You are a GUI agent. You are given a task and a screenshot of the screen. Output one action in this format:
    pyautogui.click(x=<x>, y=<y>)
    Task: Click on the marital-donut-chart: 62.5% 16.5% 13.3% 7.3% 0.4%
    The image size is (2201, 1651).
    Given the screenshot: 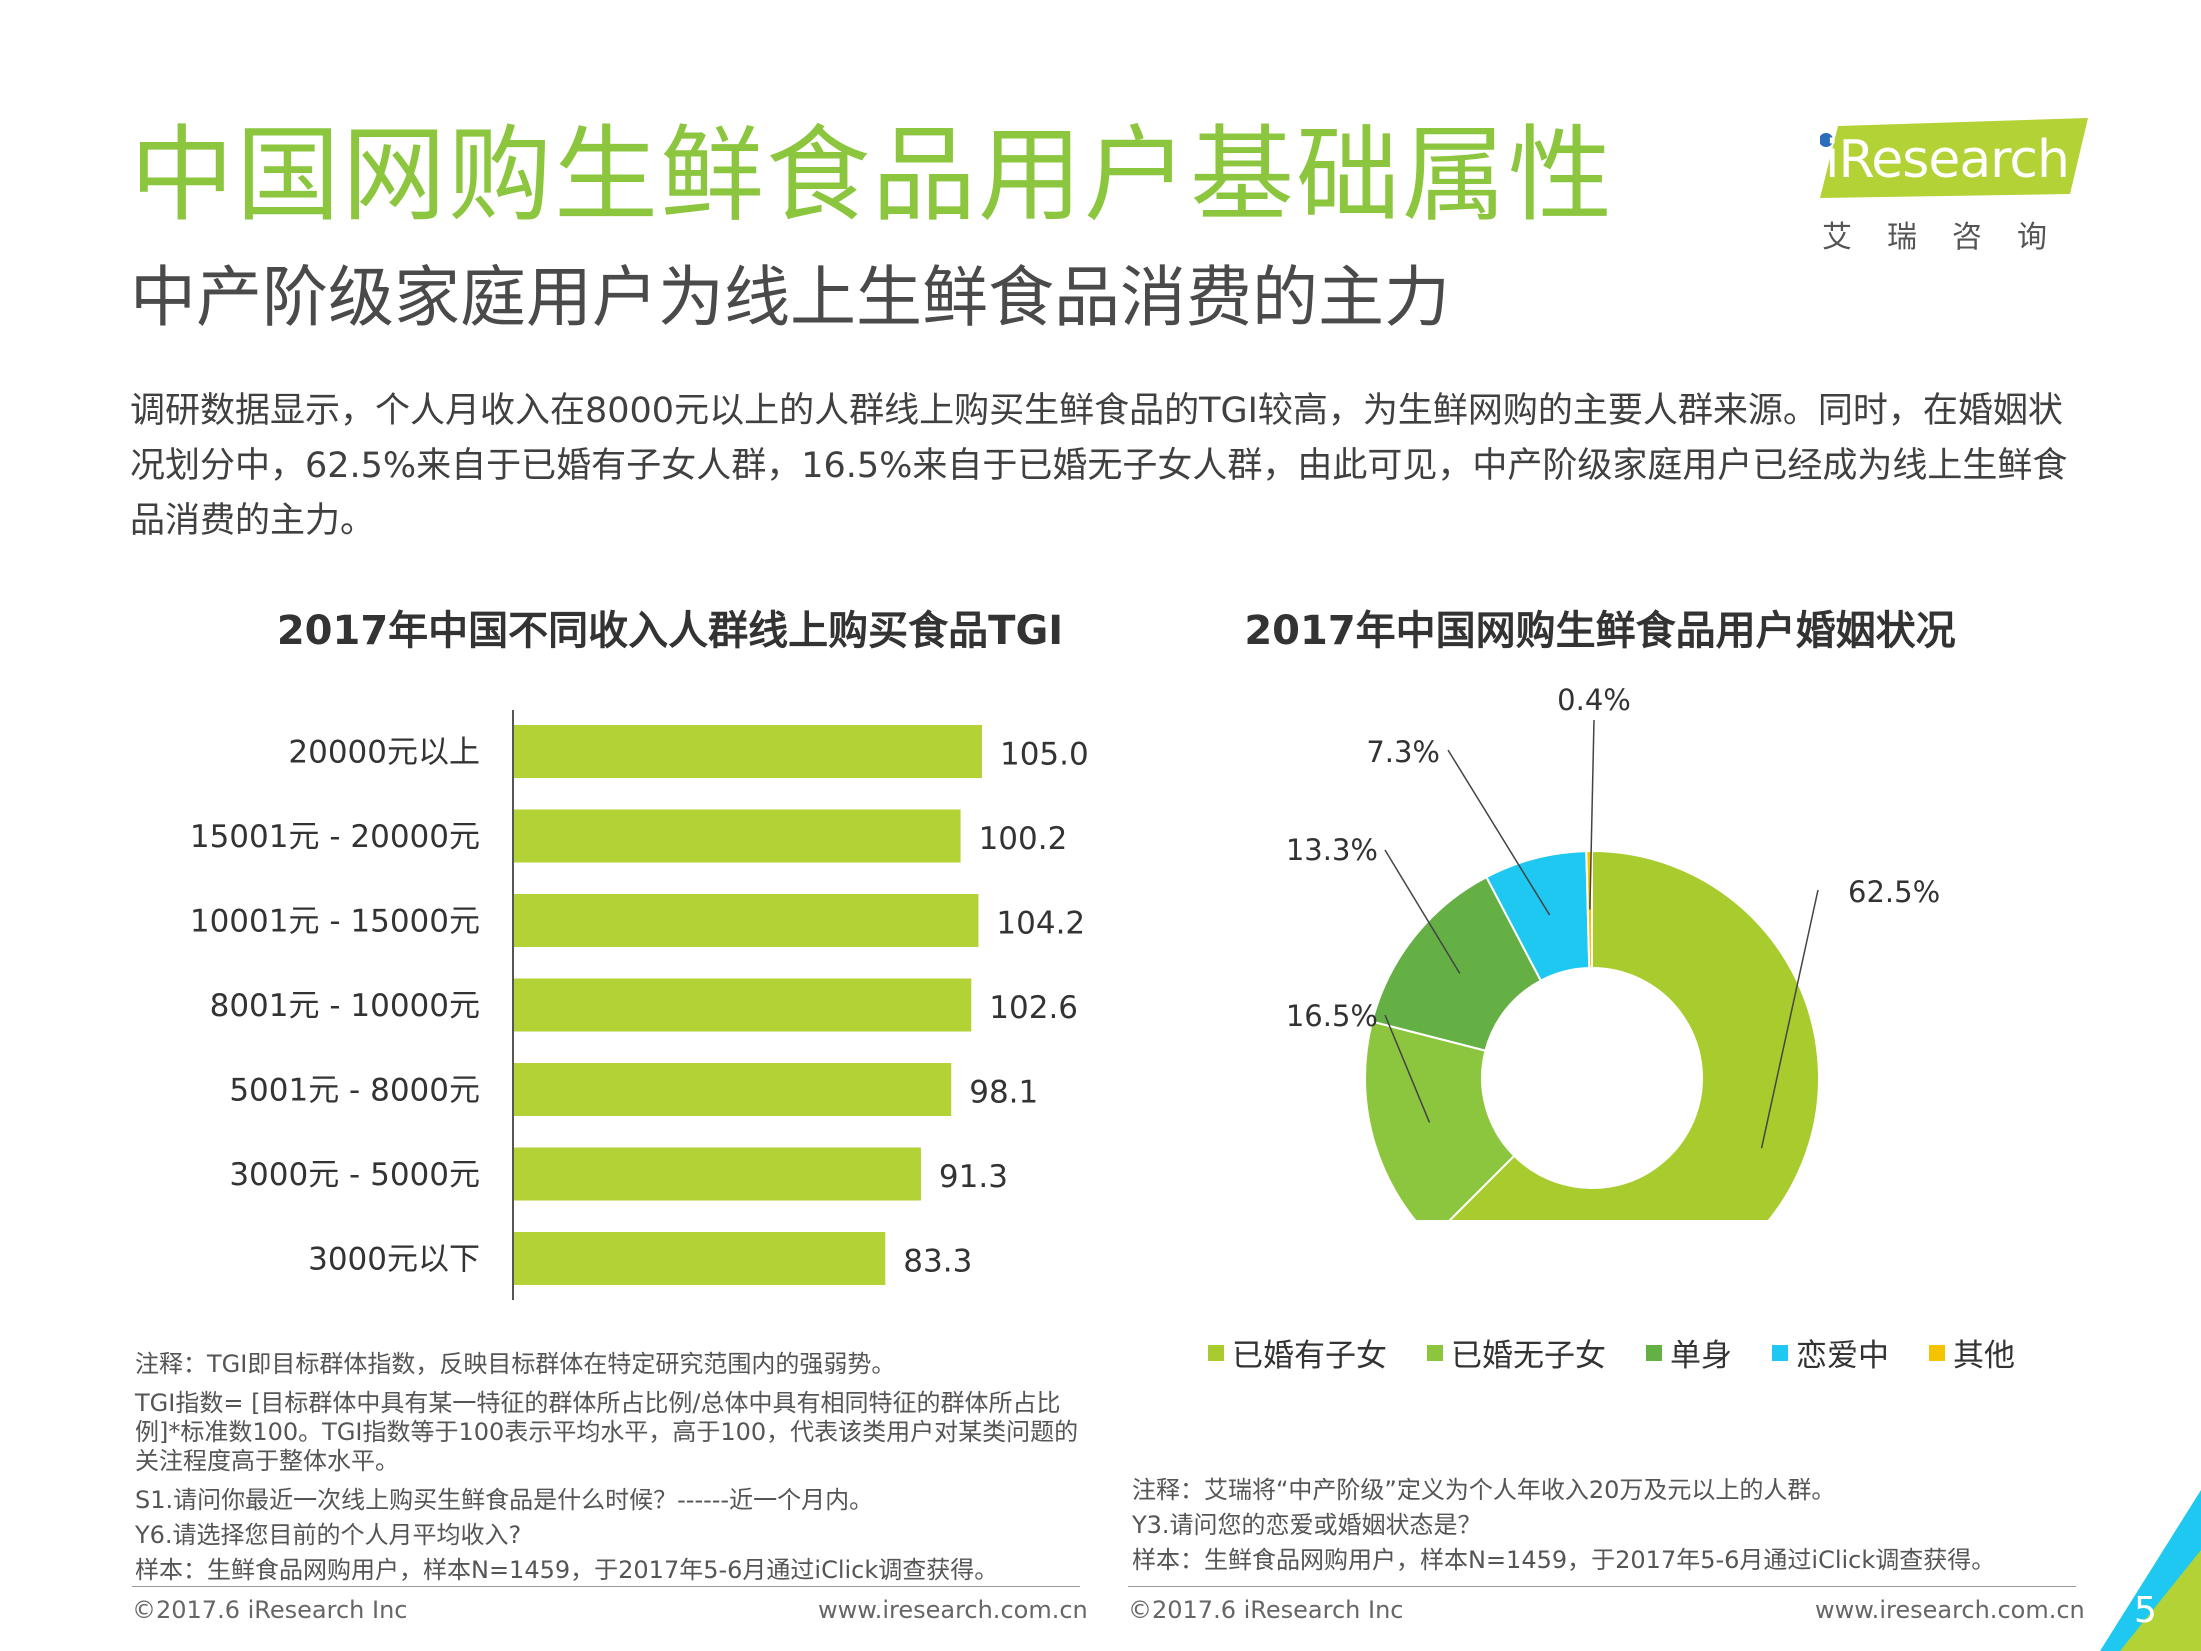 What is the action you would take?
    pyautogui.click(x=1613, y=951)
    